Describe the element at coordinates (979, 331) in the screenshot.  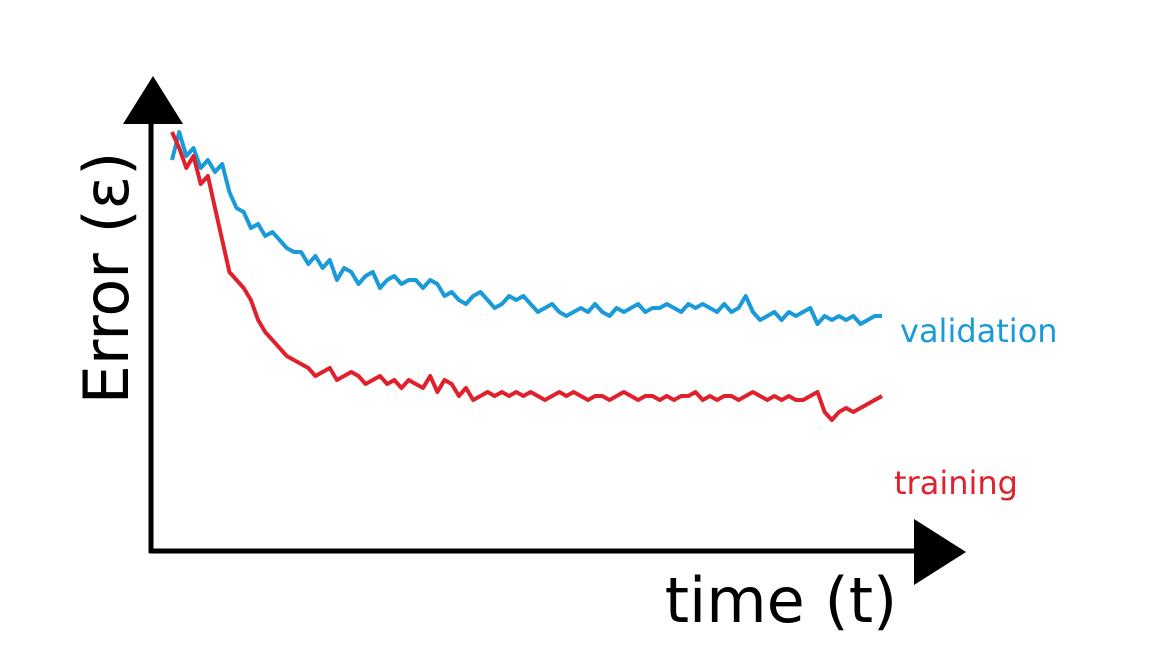
I see `series-label-validation: validation` at that location.